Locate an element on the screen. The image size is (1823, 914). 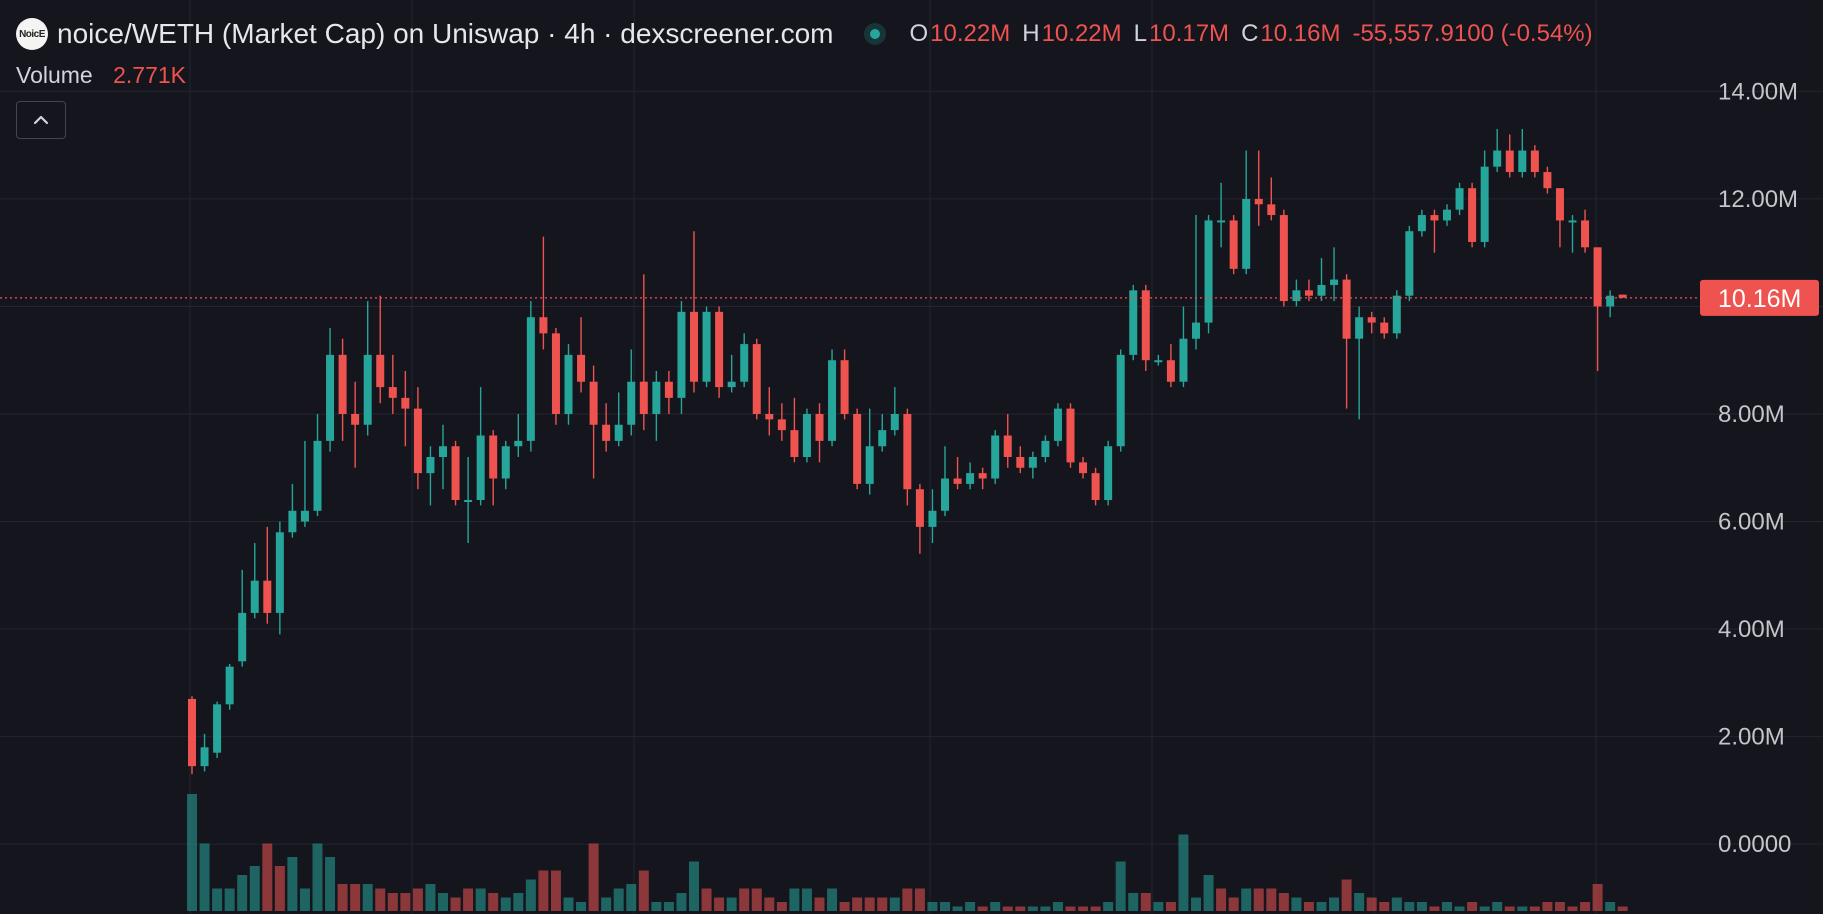
chevron-up-icon is located at coordinates (41, 120).